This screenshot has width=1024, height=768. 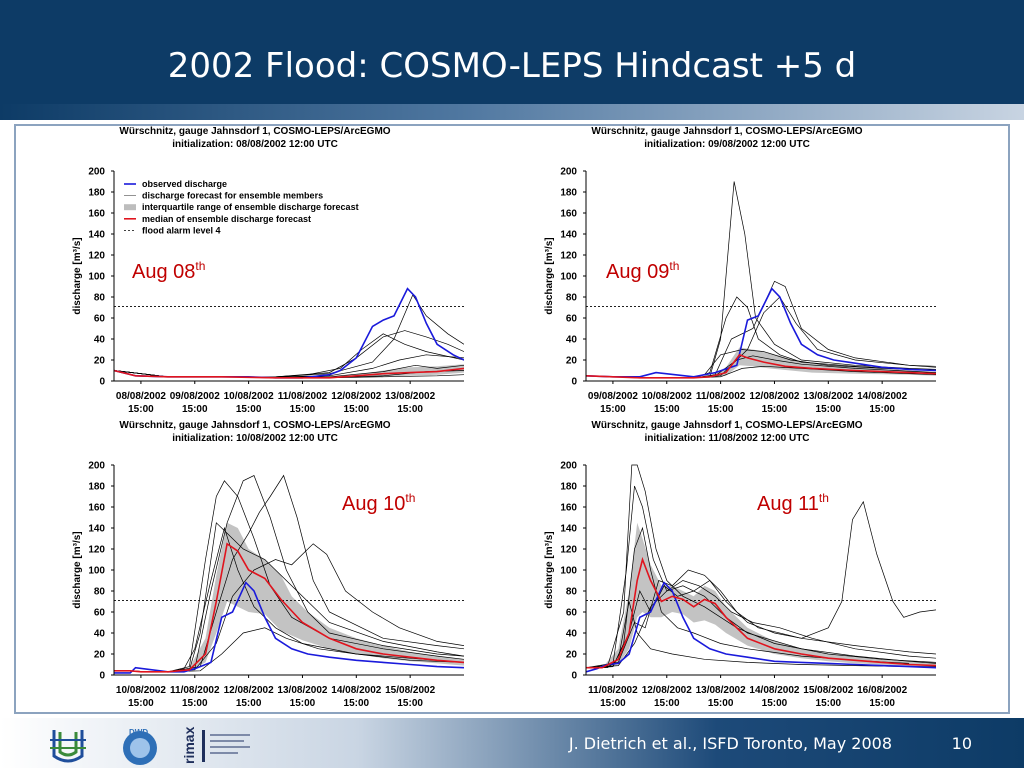 What do you see at coordinates (226, 219) in the screenshot?
I see `legend-label: median of ensemble discharge forecast` at bounding box center [226, 219].